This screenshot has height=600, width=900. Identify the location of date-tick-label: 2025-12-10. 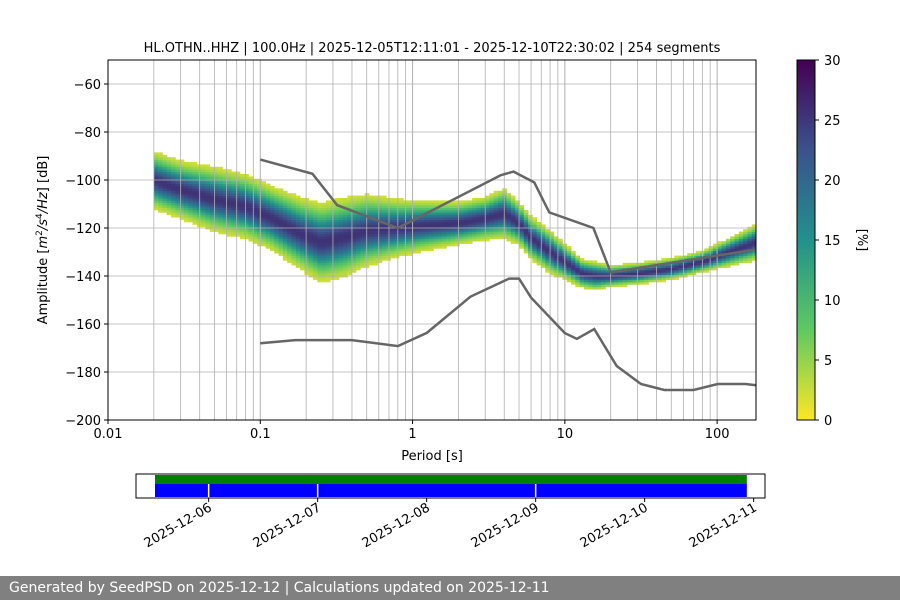
(614, 525).